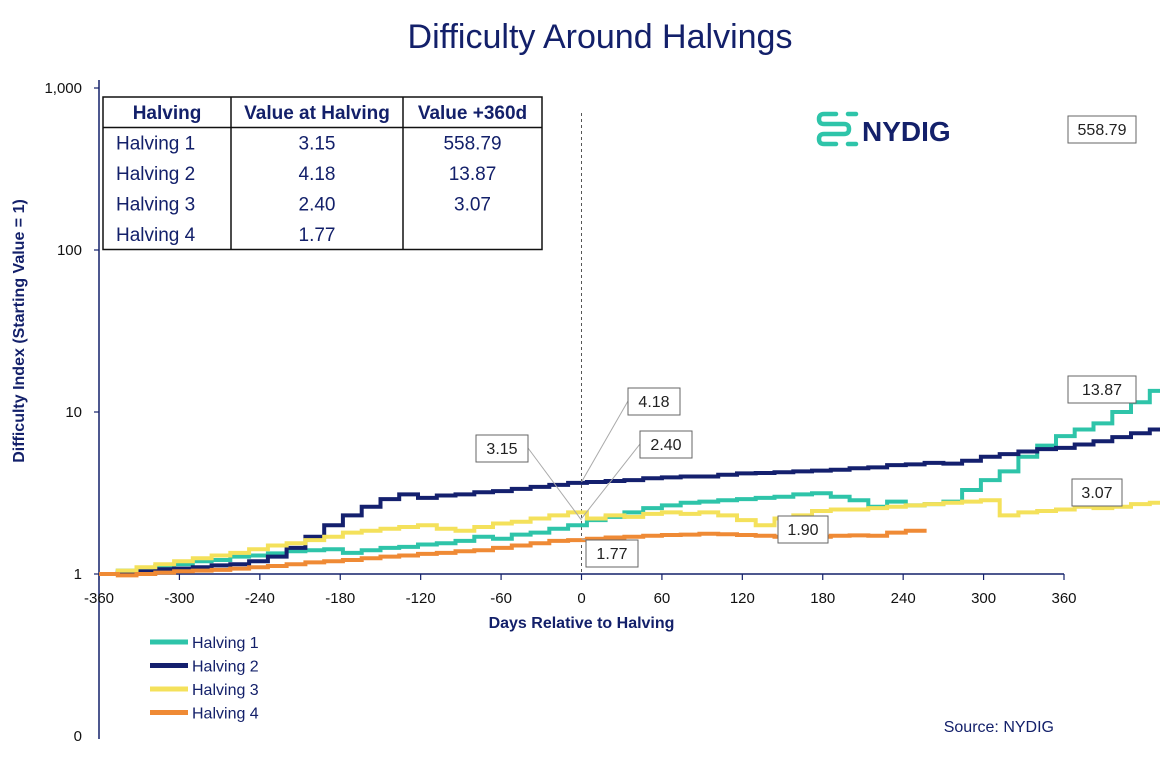  I want to click on x-axis-title: Days Relative to Halving, so click(582, 623).